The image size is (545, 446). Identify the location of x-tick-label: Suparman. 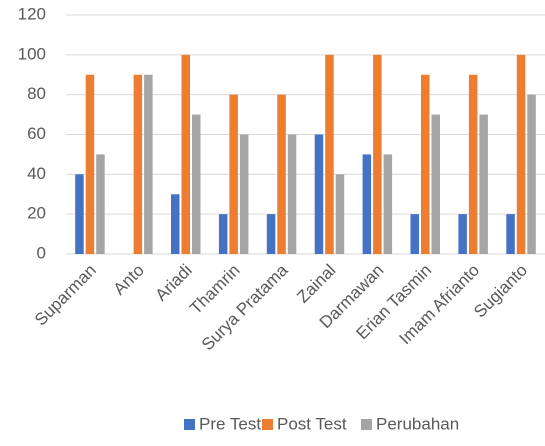
(65, 295).